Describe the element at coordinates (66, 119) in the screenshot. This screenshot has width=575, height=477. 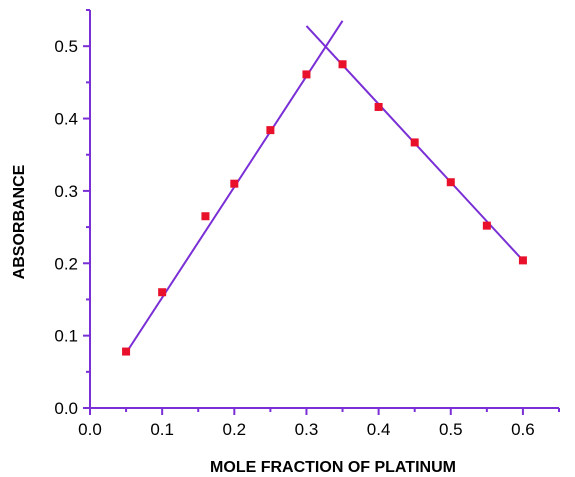
I see `y-tick-label: 0.4` at that location.